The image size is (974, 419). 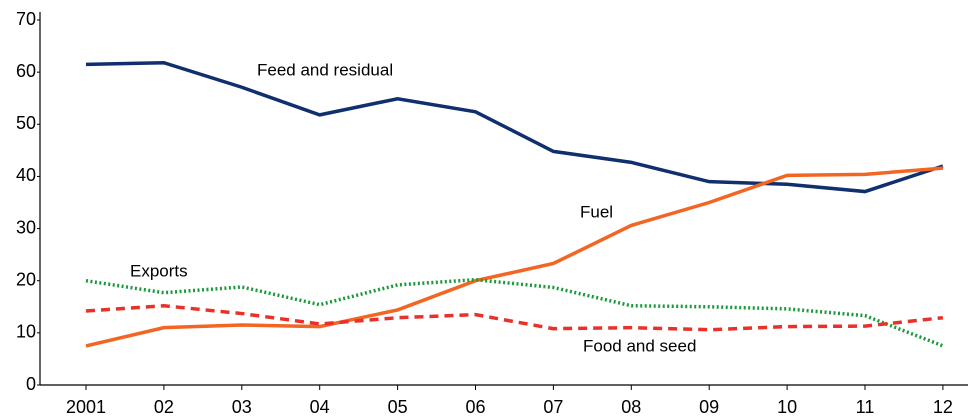 What do you see at coordinates (26, 279) in the screenshot?
I see `y-tick-label: 20` at bounding box center [26, 279].